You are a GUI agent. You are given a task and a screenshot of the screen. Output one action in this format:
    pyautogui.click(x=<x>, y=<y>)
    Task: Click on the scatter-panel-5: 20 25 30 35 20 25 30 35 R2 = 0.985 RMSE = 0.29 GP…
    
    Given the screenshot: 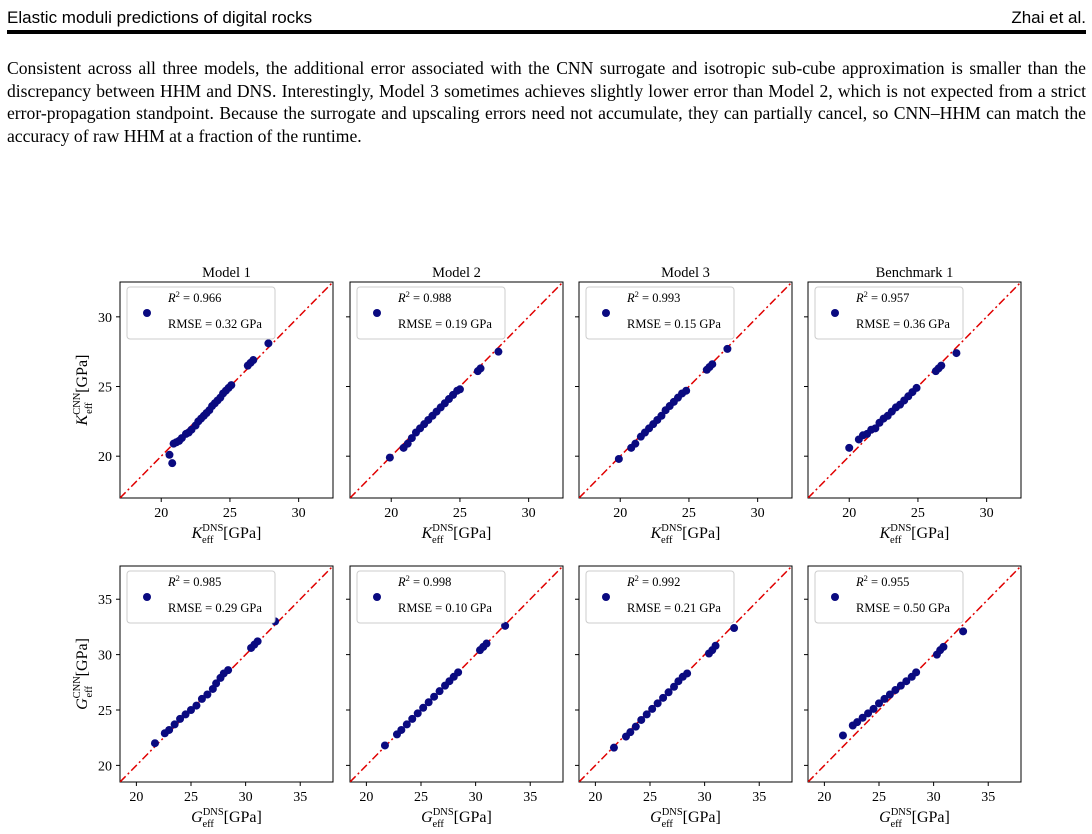 What is the action you would take?
    pyautogui.click(x=203, y=697)
    